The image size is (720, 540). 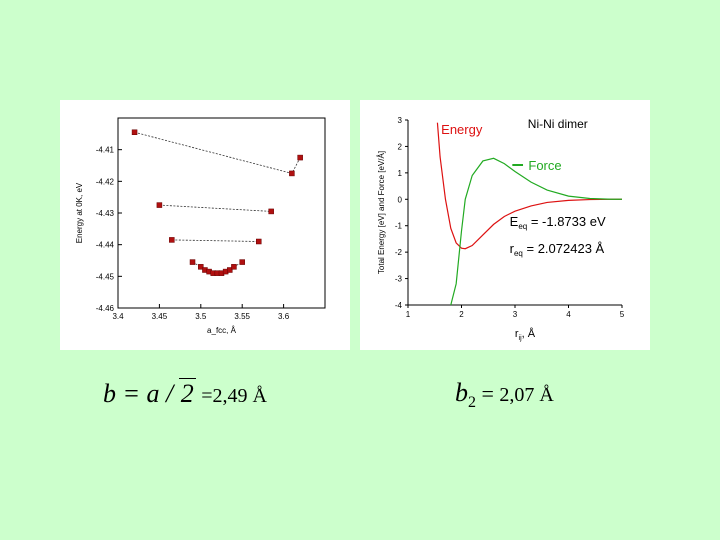 What do you see at coordinates (558, 222) in the screenshot?
I see `eeq-annotation: Eeq = -1.8733 eV` at bounding box center [558, 222].